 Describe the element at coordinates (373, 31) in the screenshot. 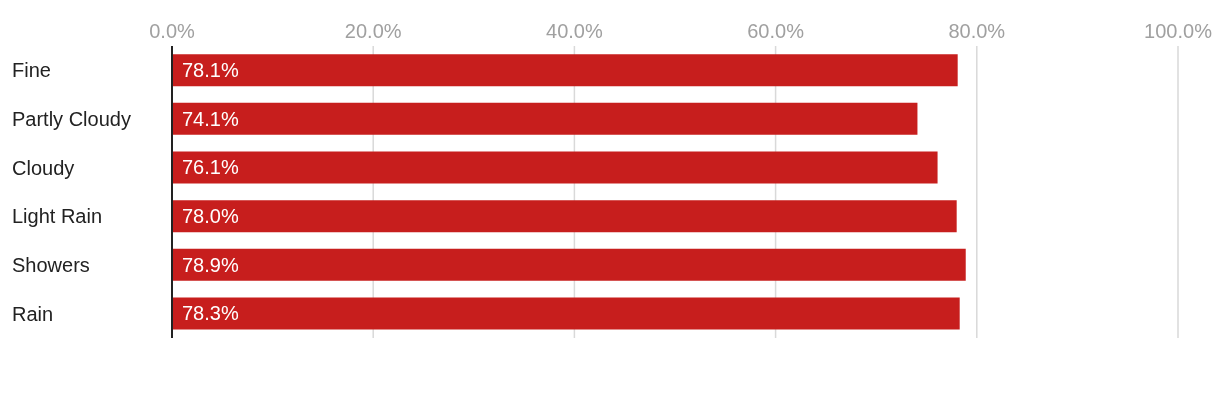

I see `x-tick-label: 20.0%` at that location.